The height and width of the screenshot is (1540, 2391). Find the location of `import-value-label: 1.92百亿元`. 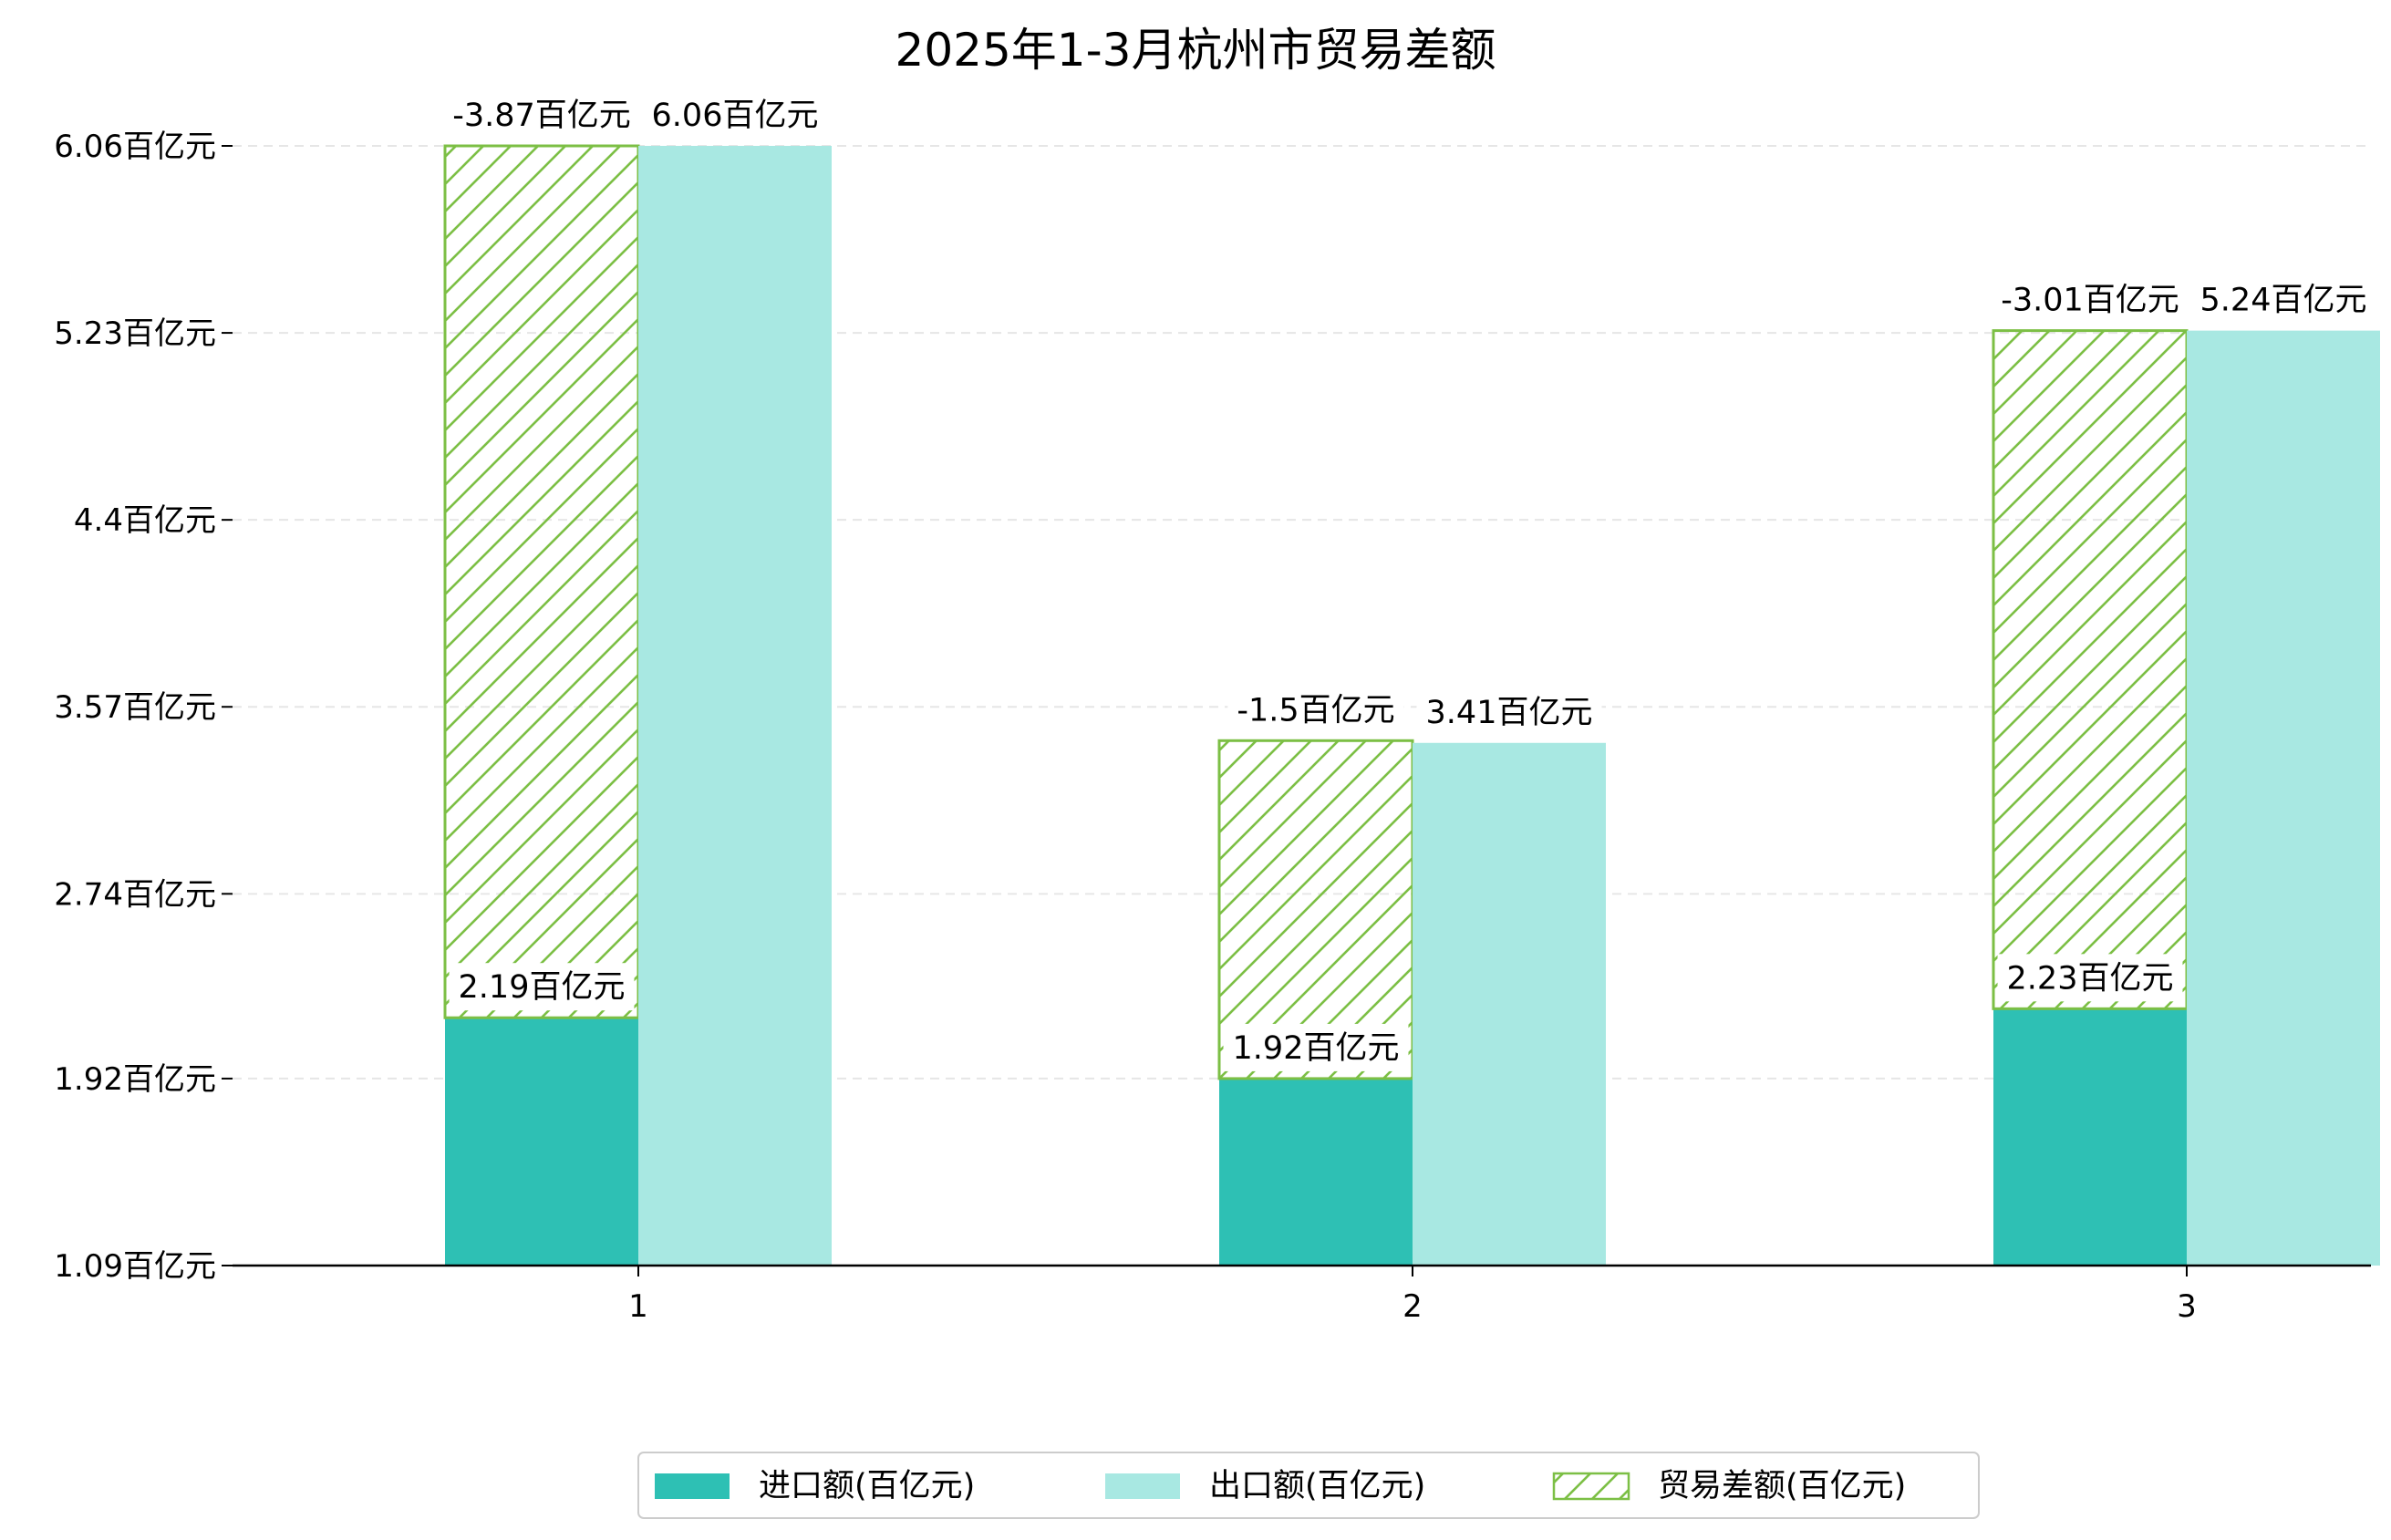

import-value-label: 1.92百亿元 is located at coordinates (1316, 1048).